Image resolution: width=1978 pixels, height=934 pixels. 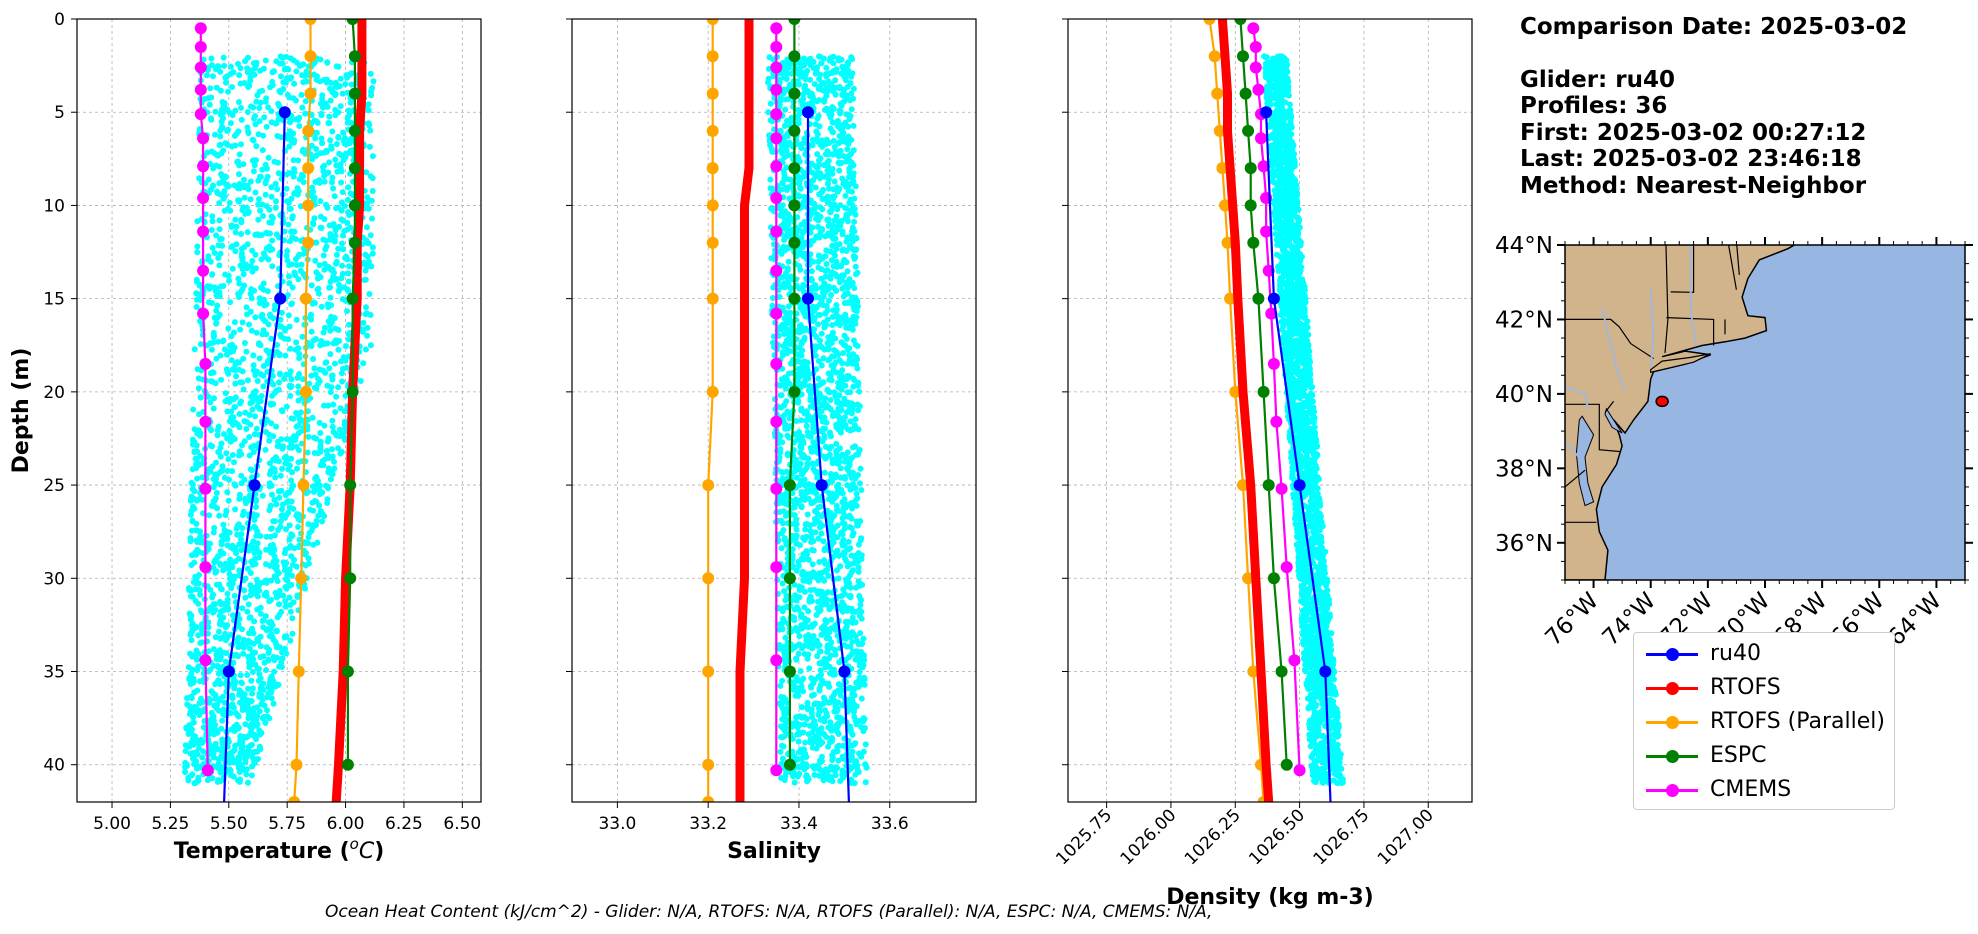 I want to click on x-tick-label: 6.50, so click(x=462, y=824).